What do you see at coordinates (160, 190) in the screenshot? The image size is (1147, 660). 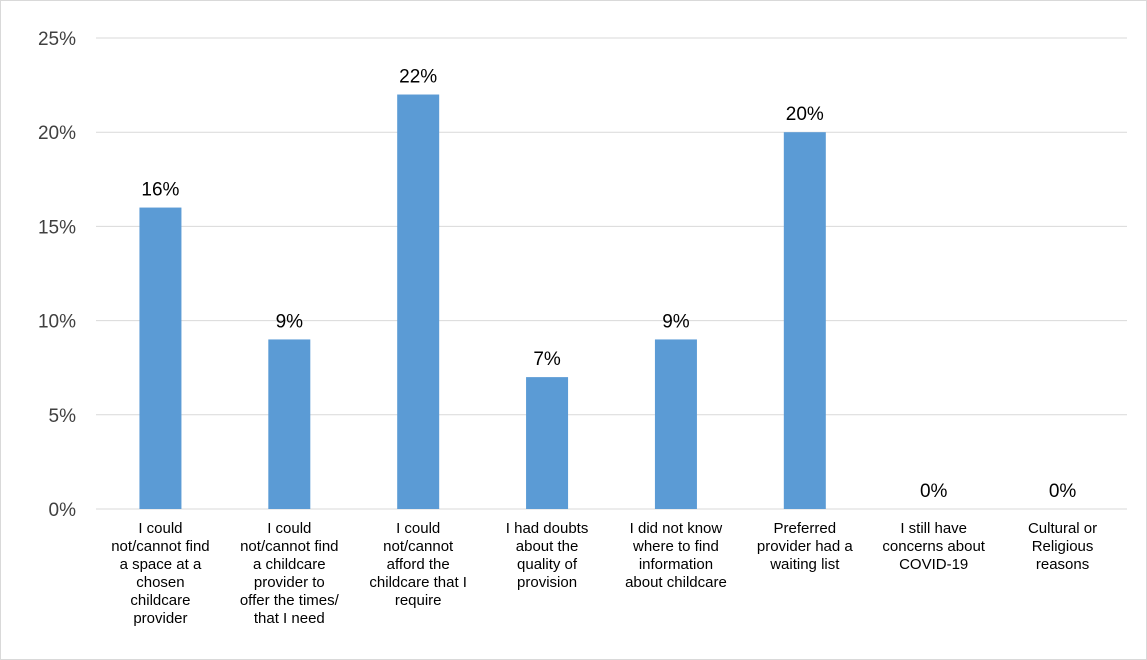 I see `data-label: 16%` at bounding box center [160, 190].